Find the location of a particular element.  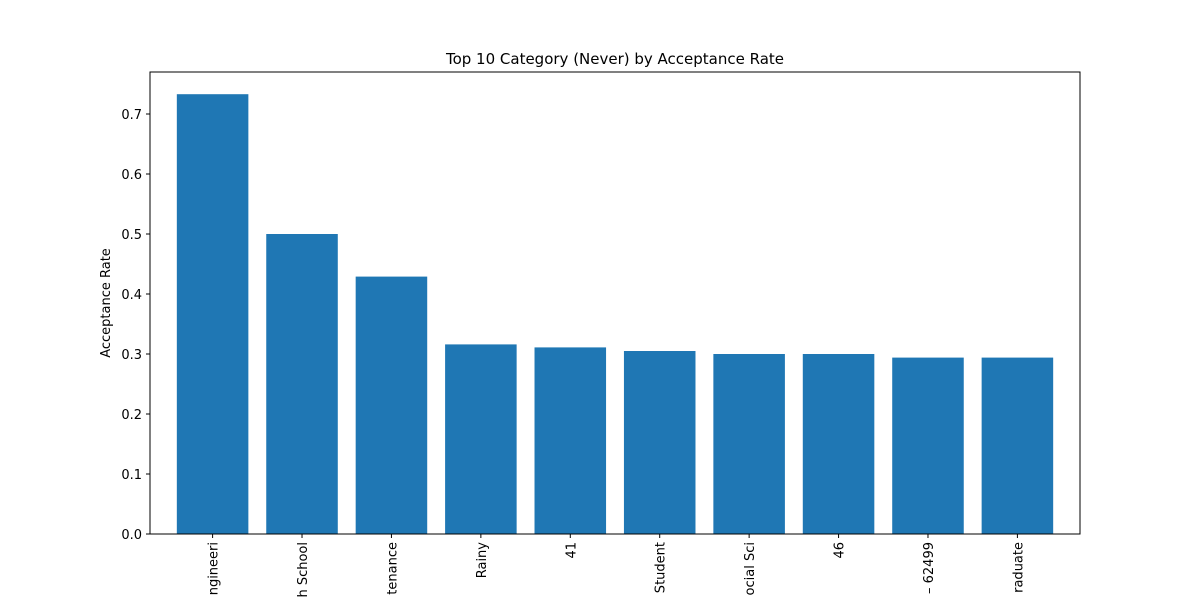

x-tick-label: ocial Sci is located at coordinates (750, 568).